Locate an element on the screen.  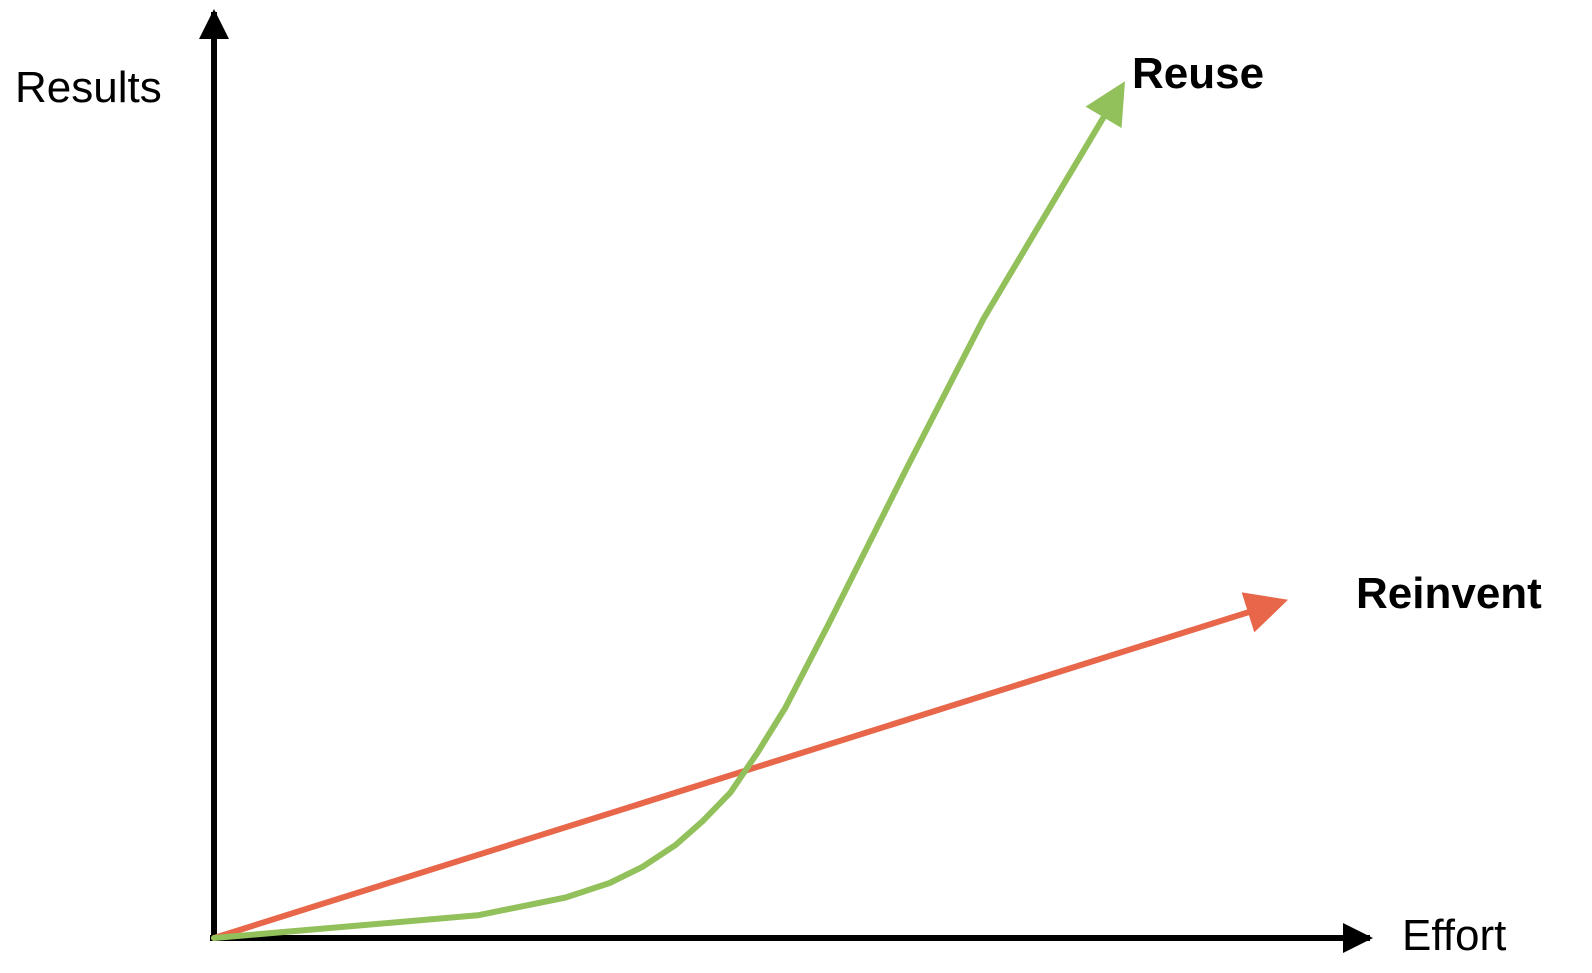
series-label-reinvent: Reinvent is located at coordinates (1449, 593).